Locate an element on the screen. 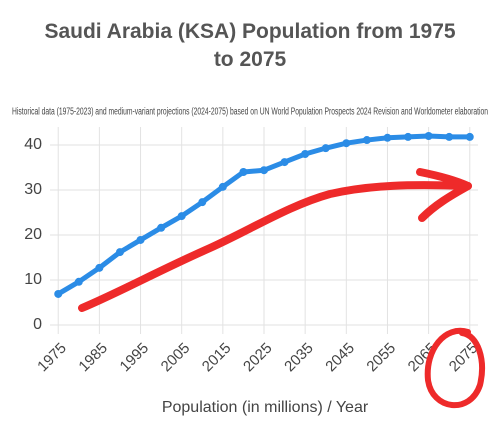 The height and width of the screenshot is (432, 500). x-tick-label: 2035 is located at coordinates (299, 358).